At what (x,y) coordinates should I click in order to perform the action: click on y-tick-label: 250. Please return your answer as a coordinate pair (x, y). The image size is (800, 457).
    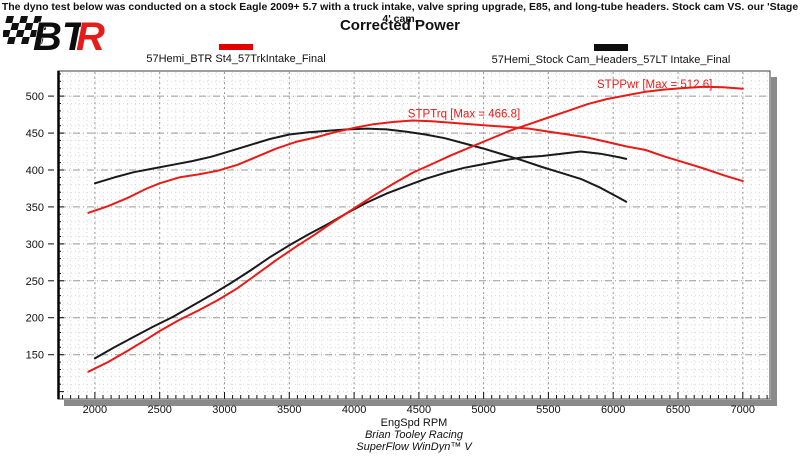
    Looking at the image, I should click on (35, 282).